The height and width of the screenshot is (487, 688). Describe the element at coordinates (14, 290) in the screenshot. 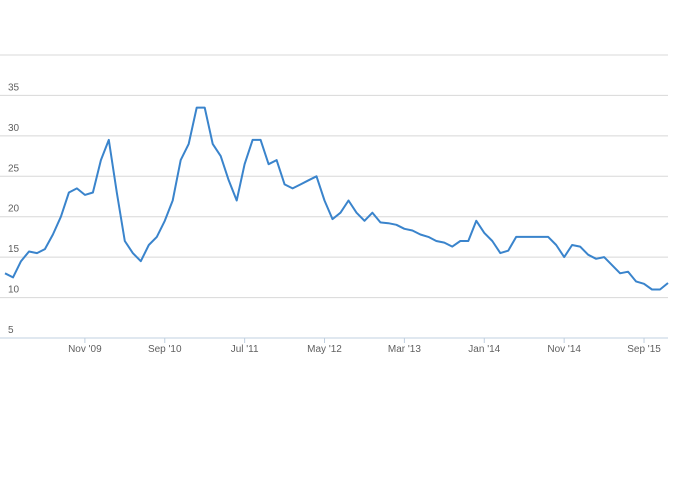

I see `y-tick-label: 10` at that location.